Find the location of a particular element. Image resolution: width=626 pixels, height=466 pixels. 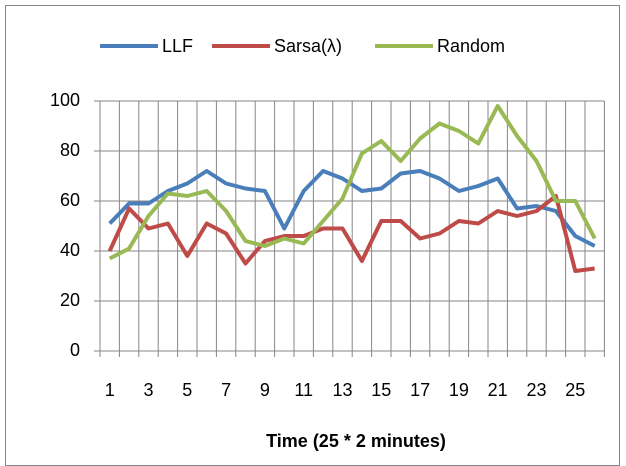

x-tick-label: 11 is located at coordinates (303, 390).